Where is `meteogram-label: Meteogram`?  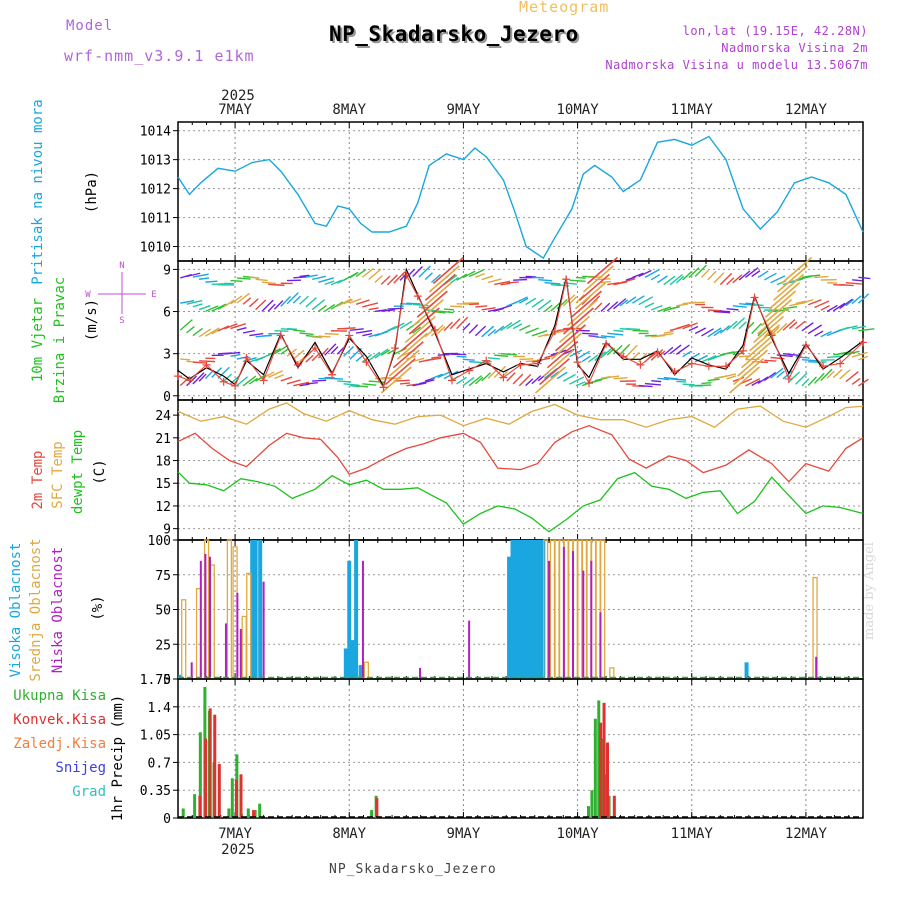 meteogram-label: Meteogram is located at coordinates (564, 8).